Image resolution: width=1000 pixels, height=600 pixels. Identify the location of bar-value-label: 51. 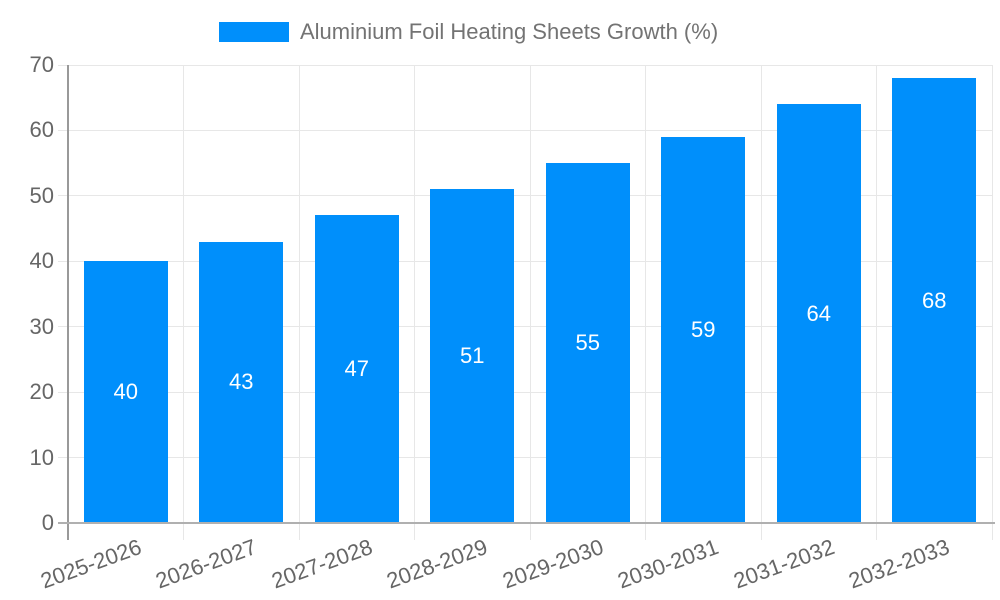
(472, 356).